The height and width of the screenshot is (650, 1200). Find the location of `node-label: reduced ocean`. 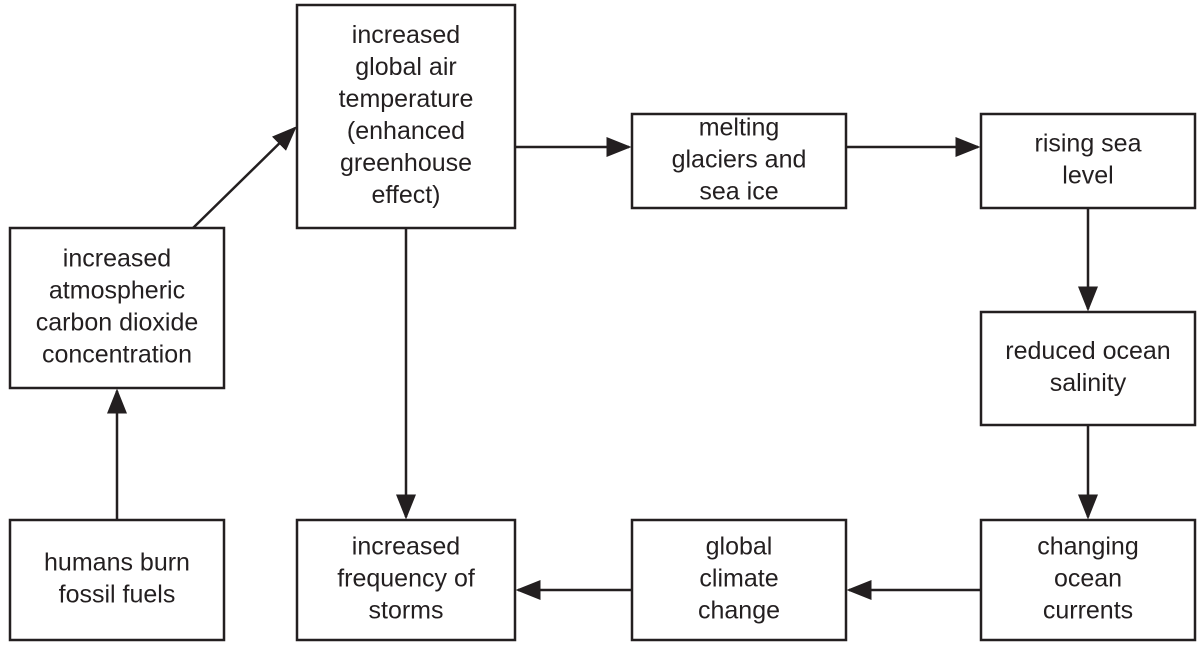

node-label: reduced ocean is located at coordinates (1087, 351).